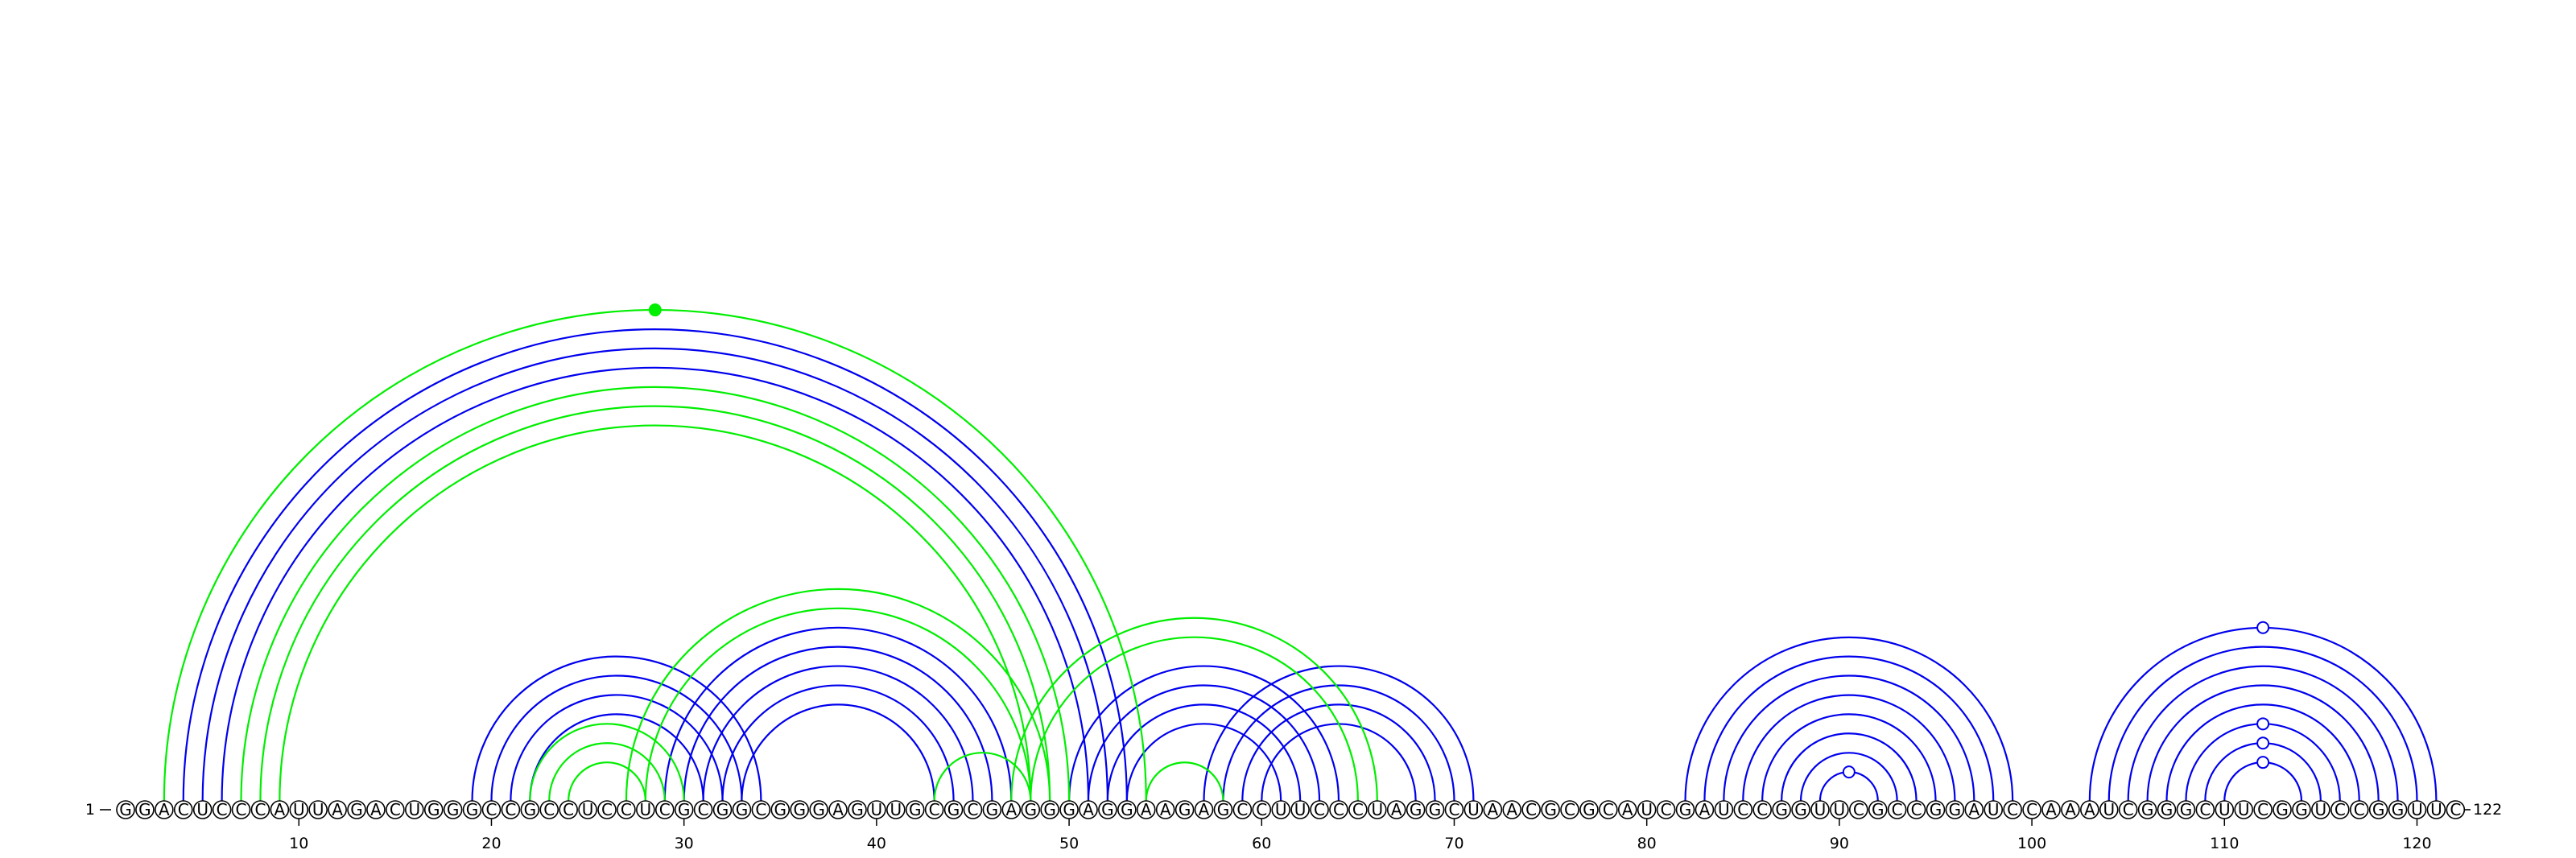 The image size is (2576, 858). What do you see at coordinates (1261, 844) in the screenshot?
I see `tick-label: 60` at bounding box center [1261, 844].